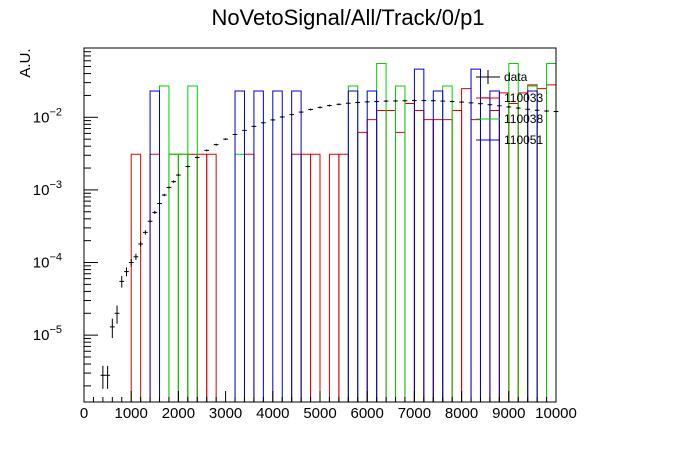  What do you see at coordinates (502, 77) in the screenshot?
I see `legend-entry-data: data` at bounding box center [502, 77].